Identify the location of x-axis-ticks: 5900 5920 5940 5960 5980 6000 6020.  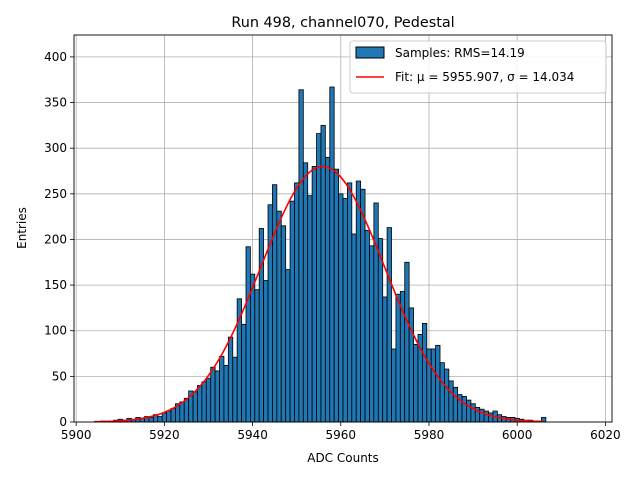
(341, 432).